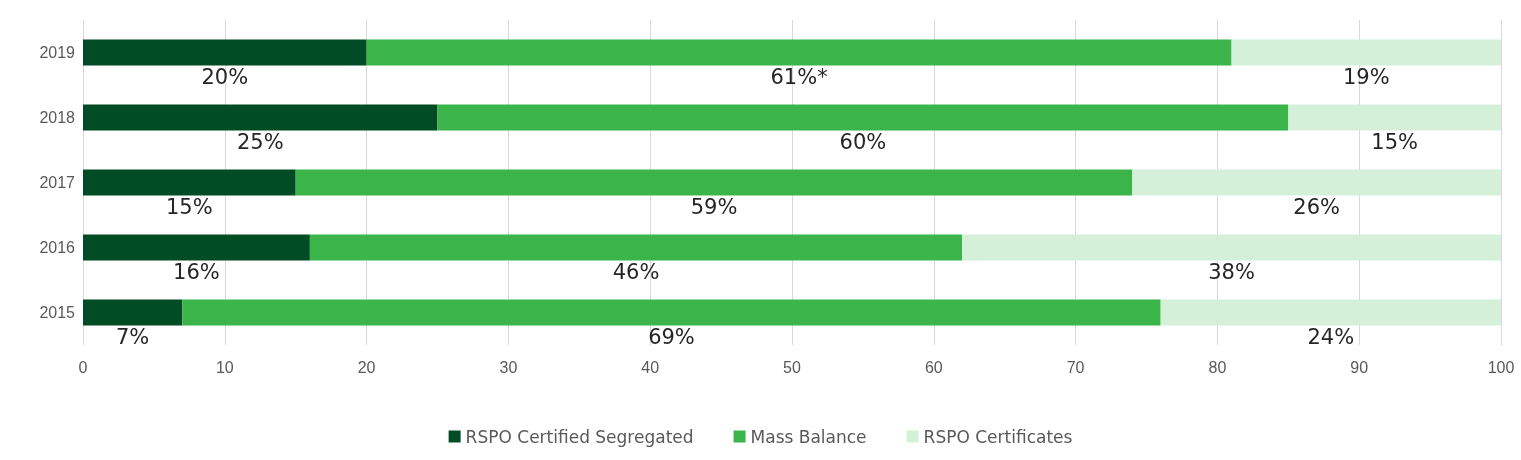  What do you see at coordinates (508, 367) in the screenshot?
I see `x-tick-label: 30` at bounding box center [508, 367].